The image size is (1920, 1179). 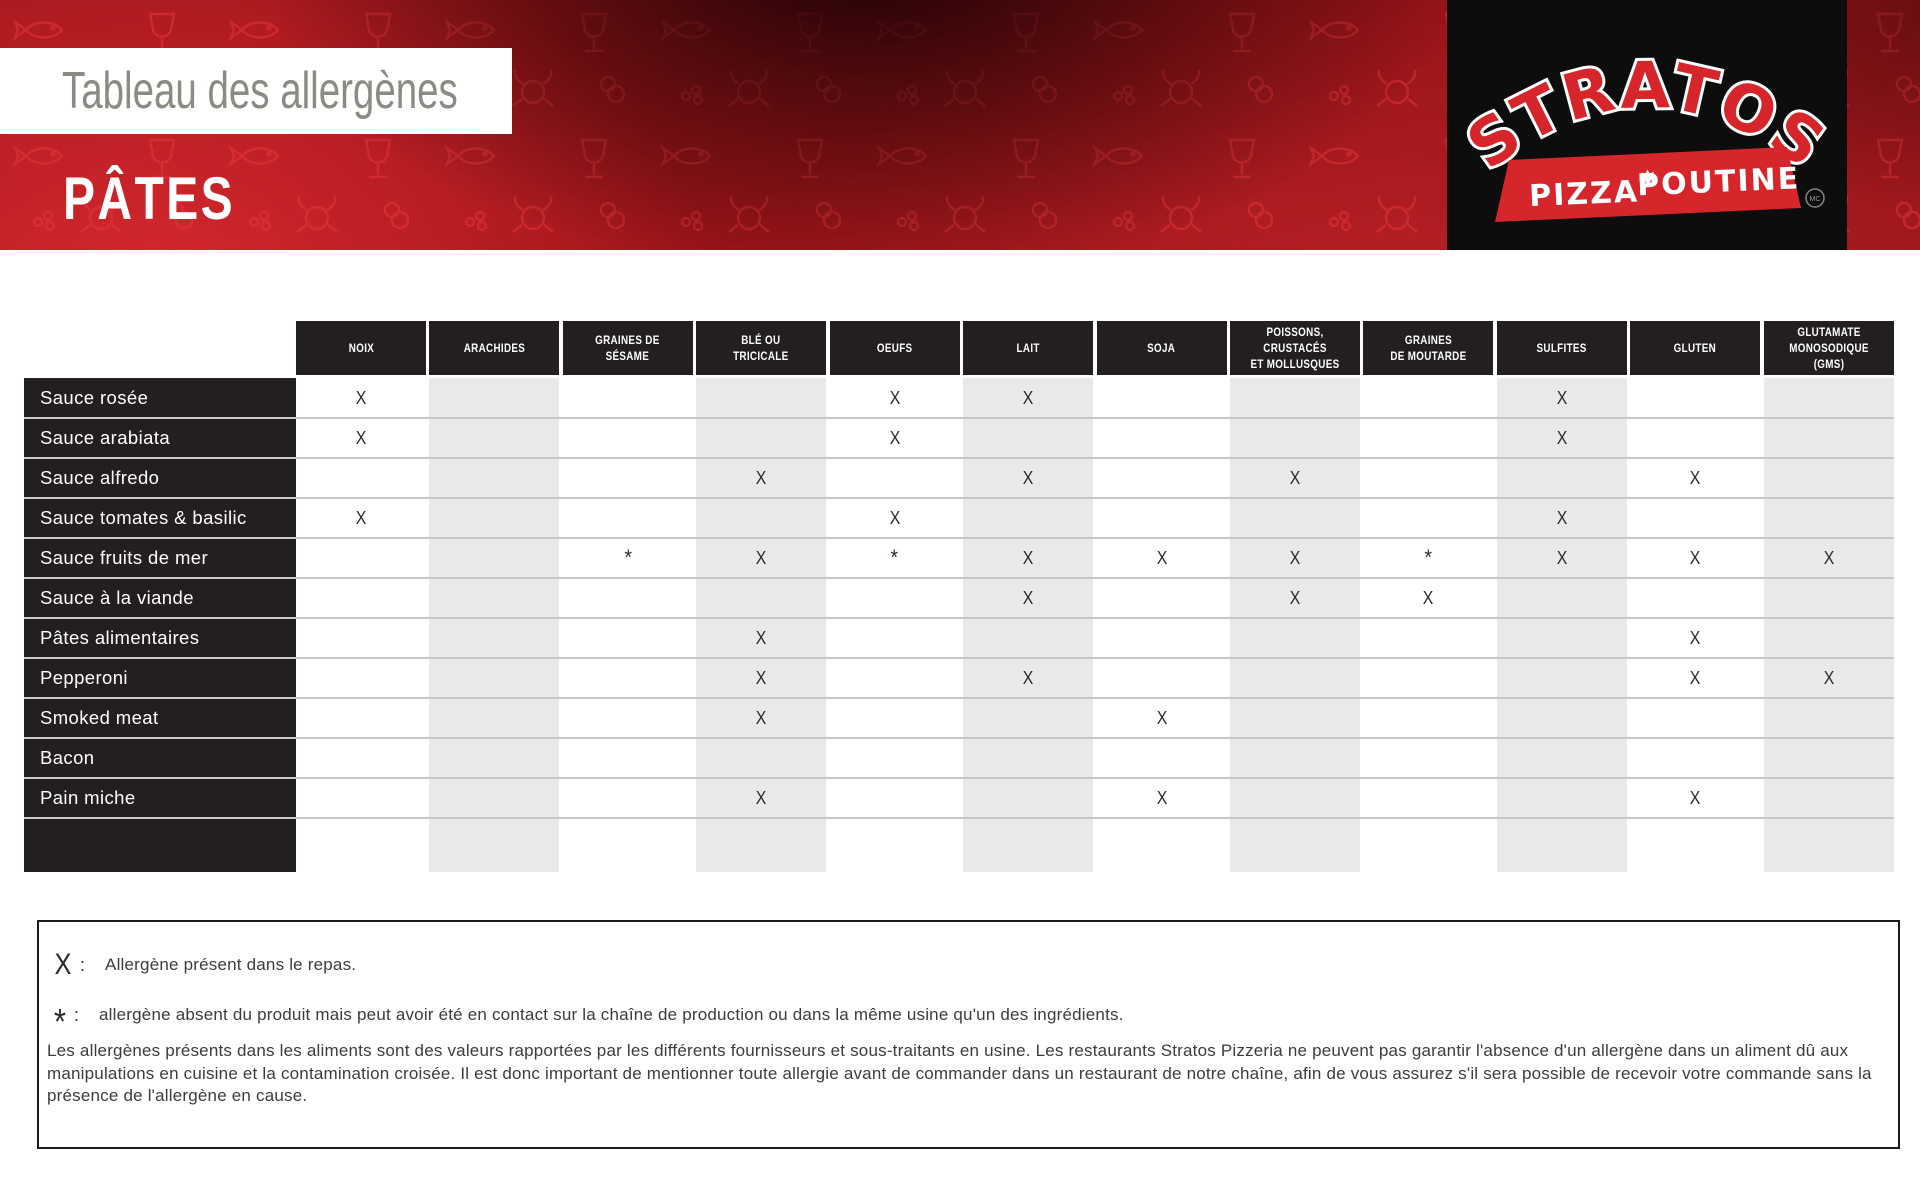 I want to click on row-label: Bacon, so click(x=67, y=757).